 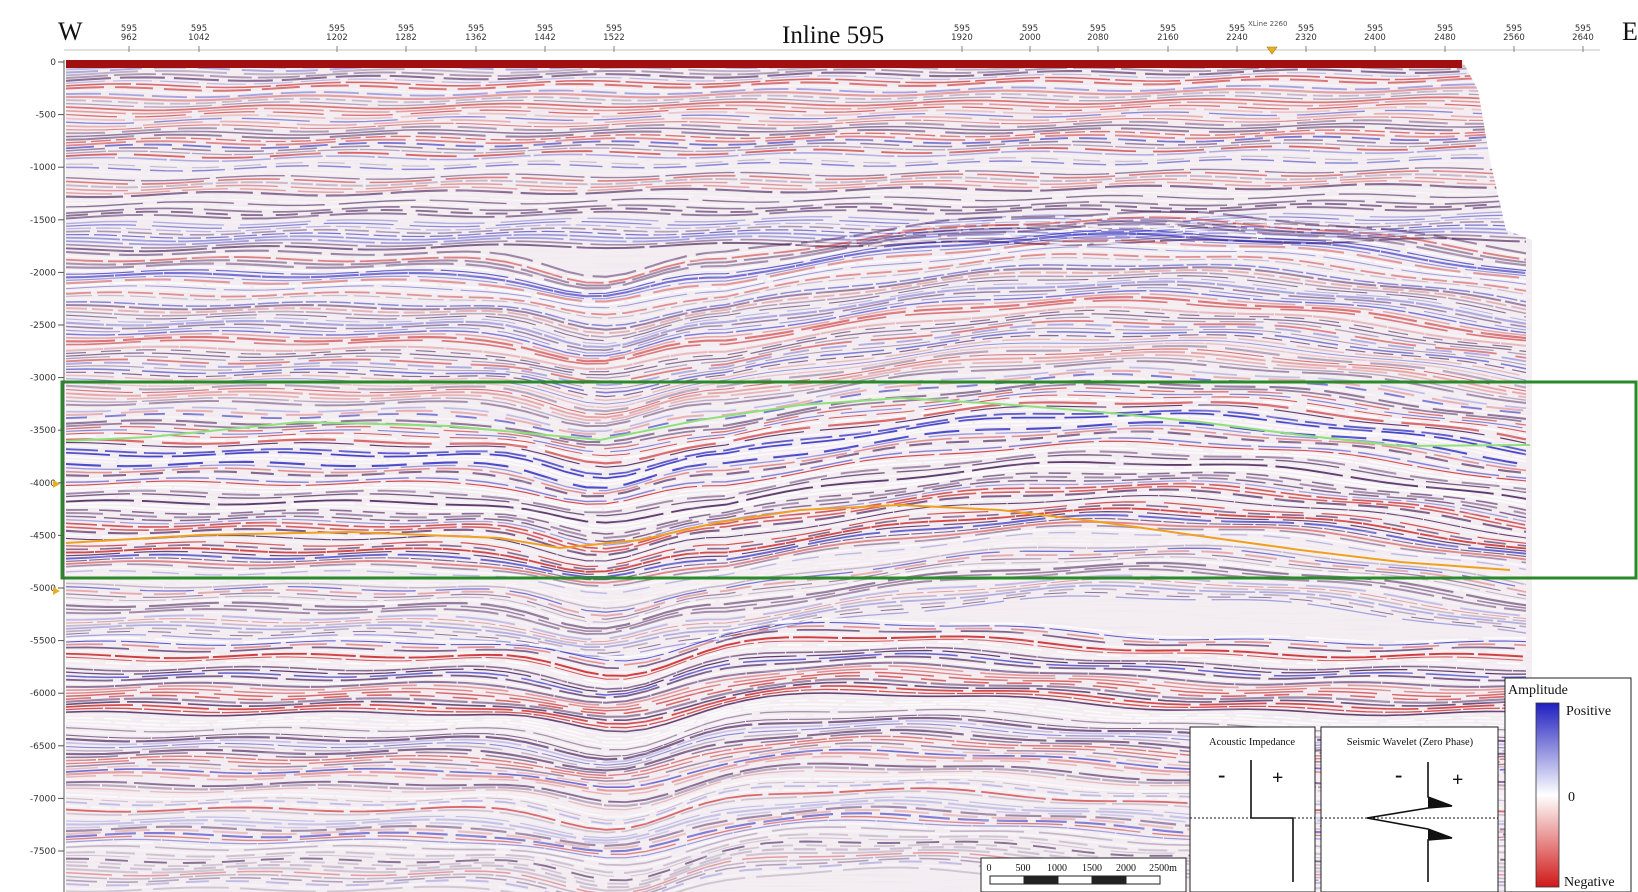 I want to click on scale-bar-label: 500, so click(x=1023, y=868).